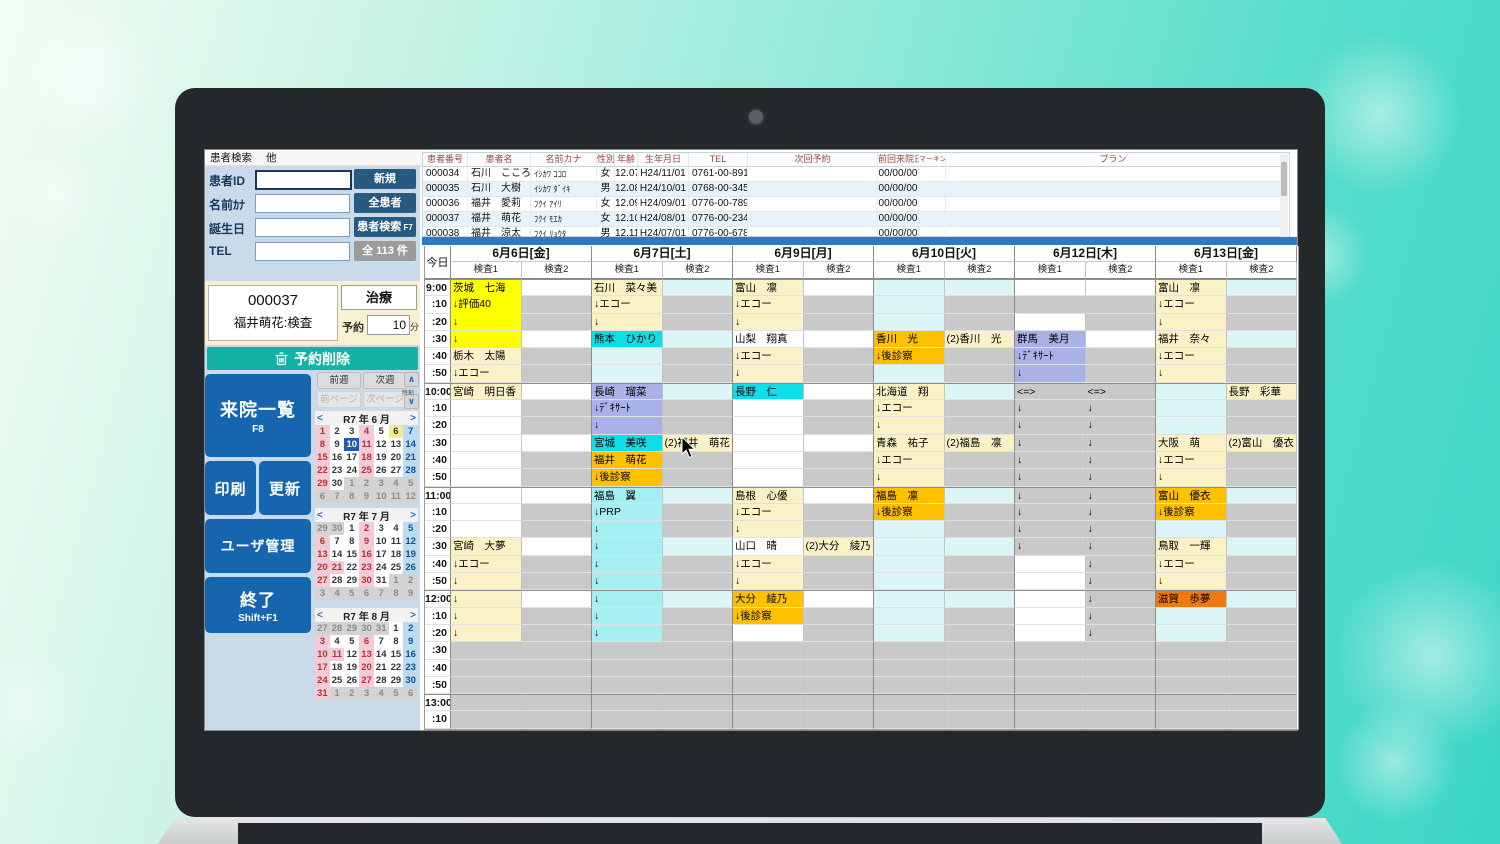  Describe the element at coordinates (410, 693) in the screenshot. I see `calendar-day: 6` at that location.